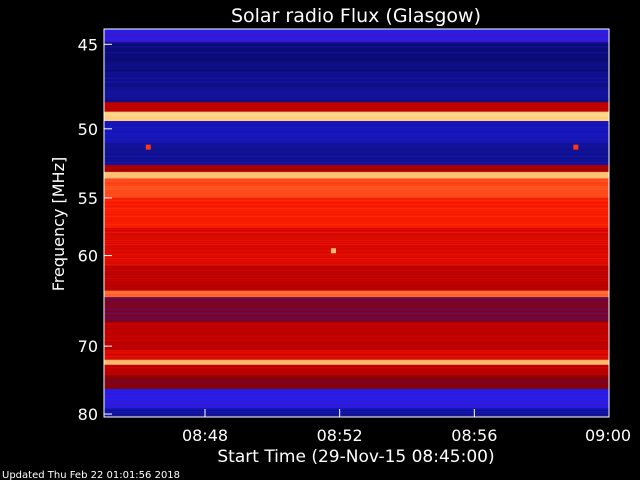 The width and height of the screenshot is (640, 480). What do you see at coordinates (608, 435) in the screenshot?
I see `x-tick-label: 09:00` at bounding box center [608, 435].